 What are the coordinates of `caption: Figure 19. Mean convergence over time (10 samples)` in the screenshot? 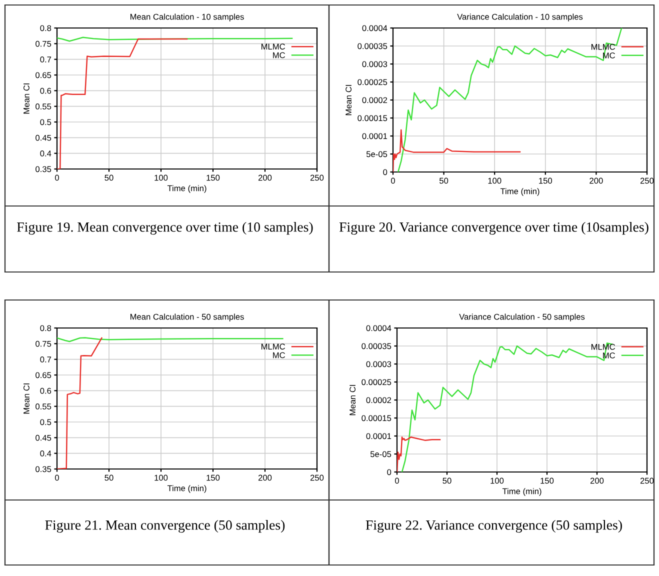 It's located at (165, 228).